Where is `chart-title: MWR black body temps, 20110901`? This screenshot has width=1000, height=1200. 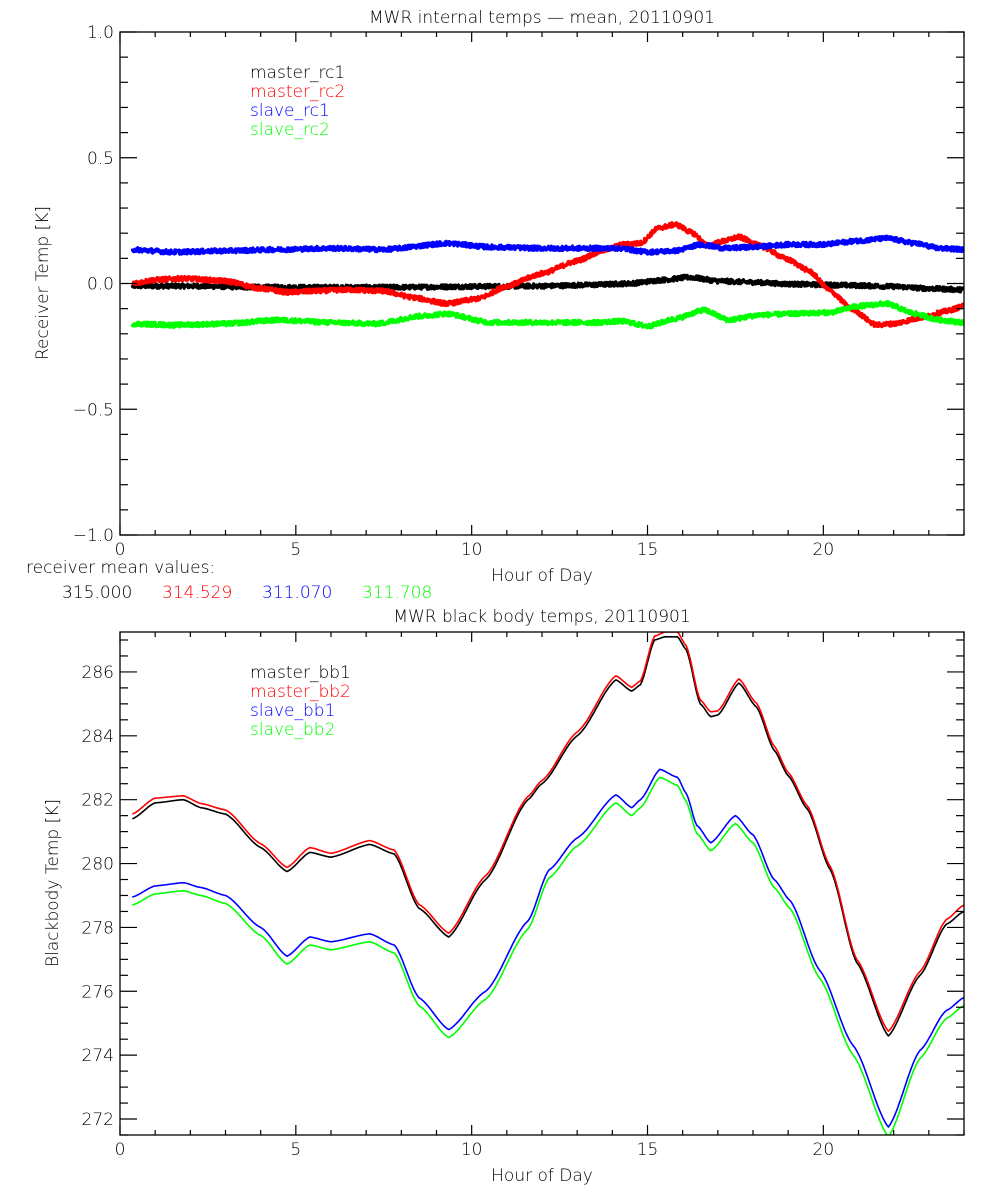
chart-title: MWR black body temps, 20110901 is located at coordinates (541, 617).